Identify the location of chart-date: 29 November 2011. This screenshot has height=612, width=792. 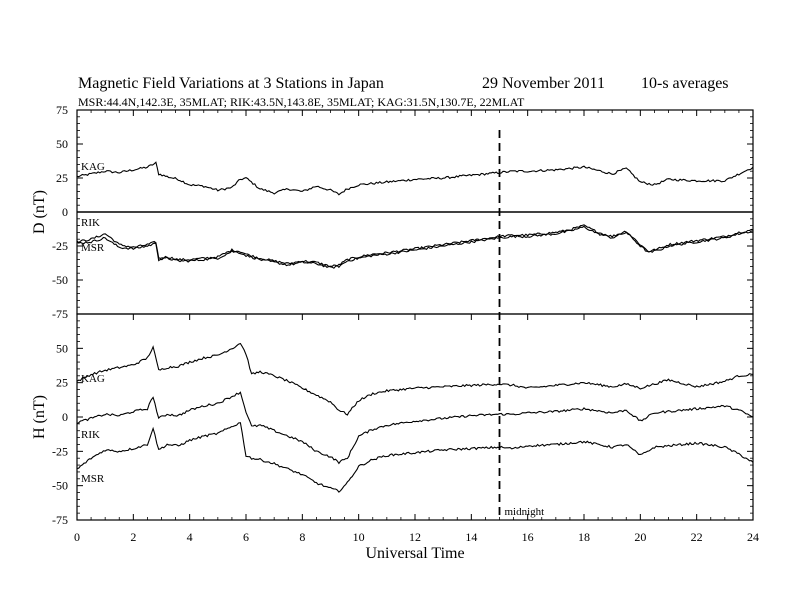
(543, 83).